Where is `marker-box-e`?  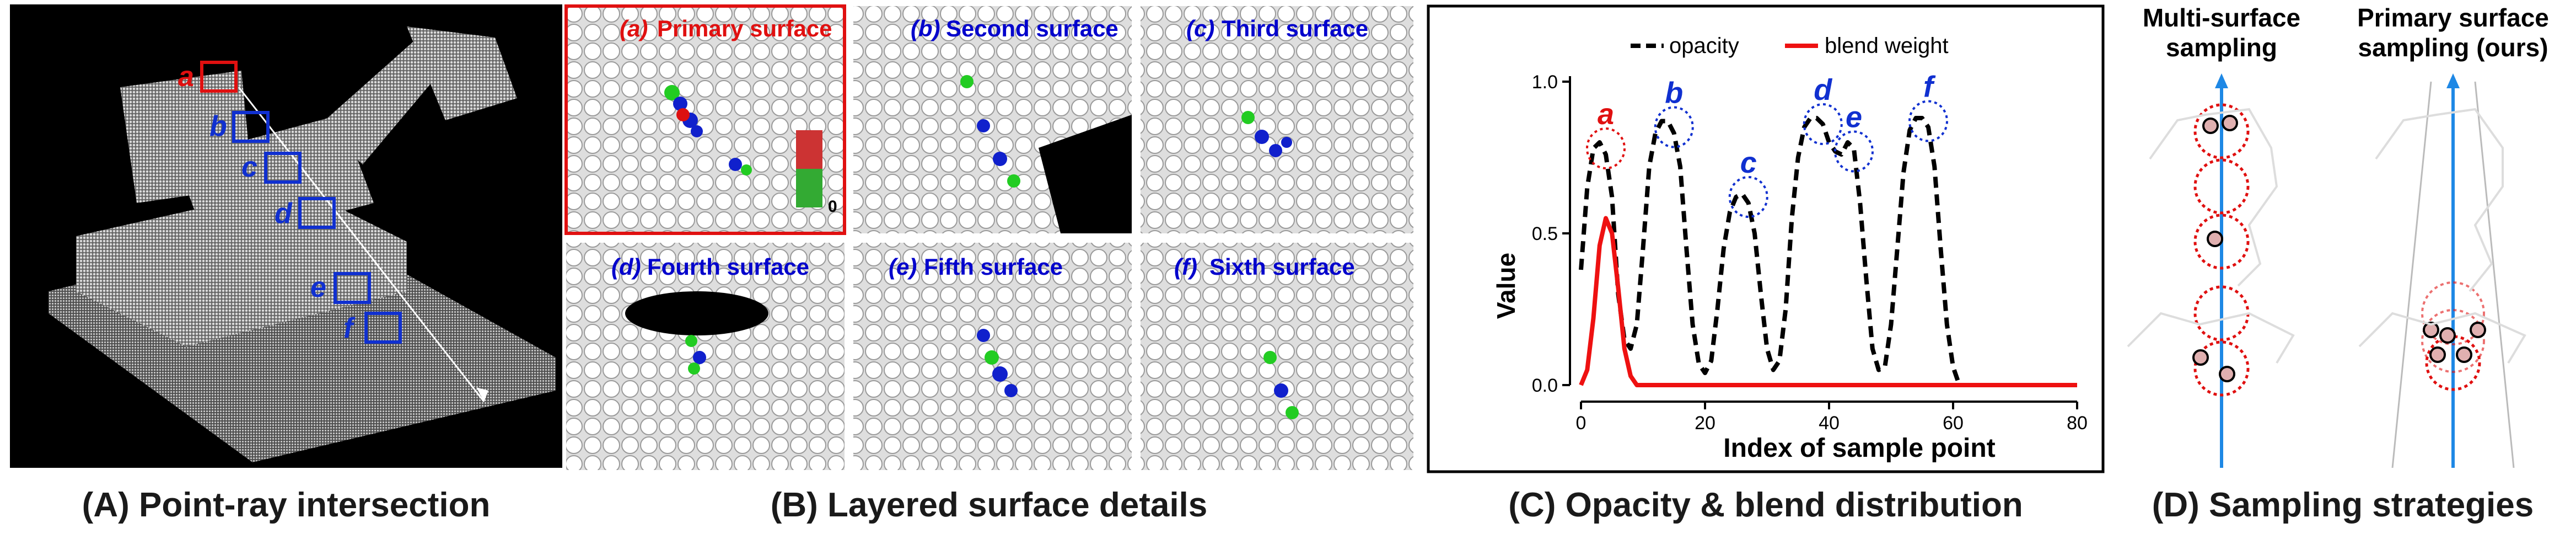 marker-box-e is located at coordinates (352, 288).